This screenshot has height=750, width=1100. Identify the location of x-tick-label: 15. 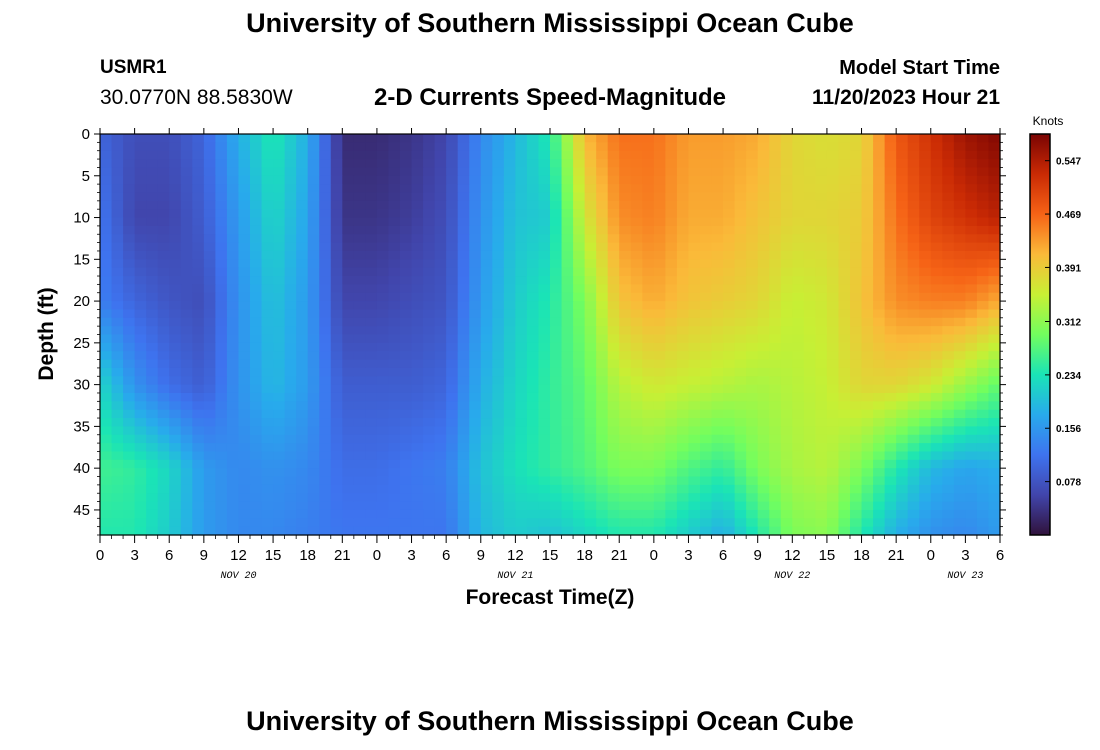
(273, 555).